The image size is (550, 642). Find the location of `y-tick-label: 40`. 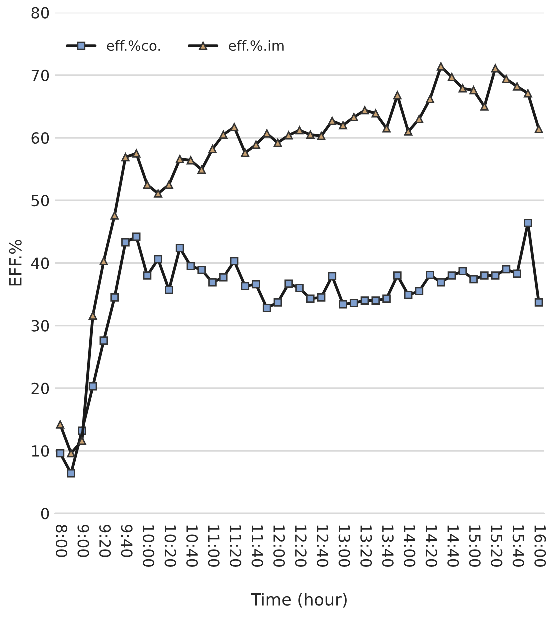

y-tick-label: 40 is located at coordinates (40, 264).